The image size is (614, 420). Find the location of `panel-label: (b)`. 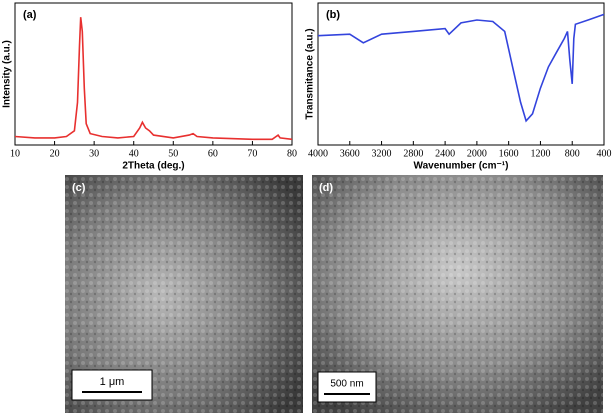

panel-label: (b) is located at coordinates (333, 15).